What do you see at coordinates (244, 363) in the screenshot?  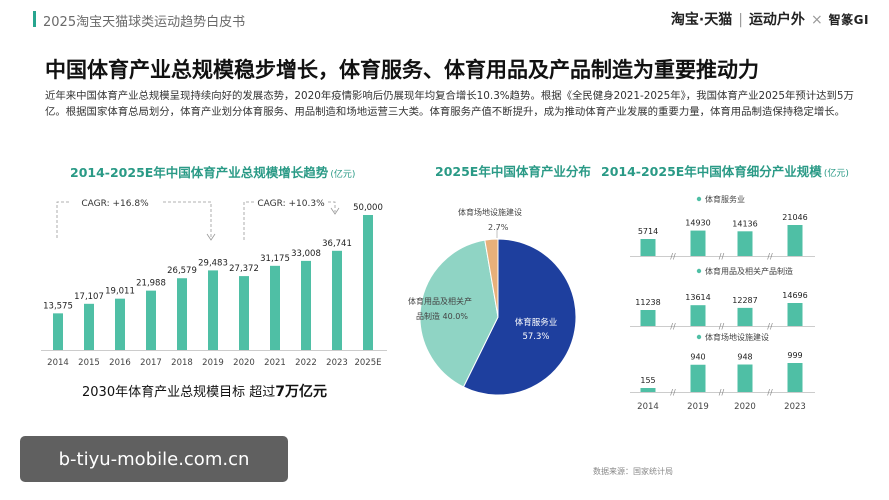 I see `x-tick-label-2020: 2020` at bounding box center [244, 363].